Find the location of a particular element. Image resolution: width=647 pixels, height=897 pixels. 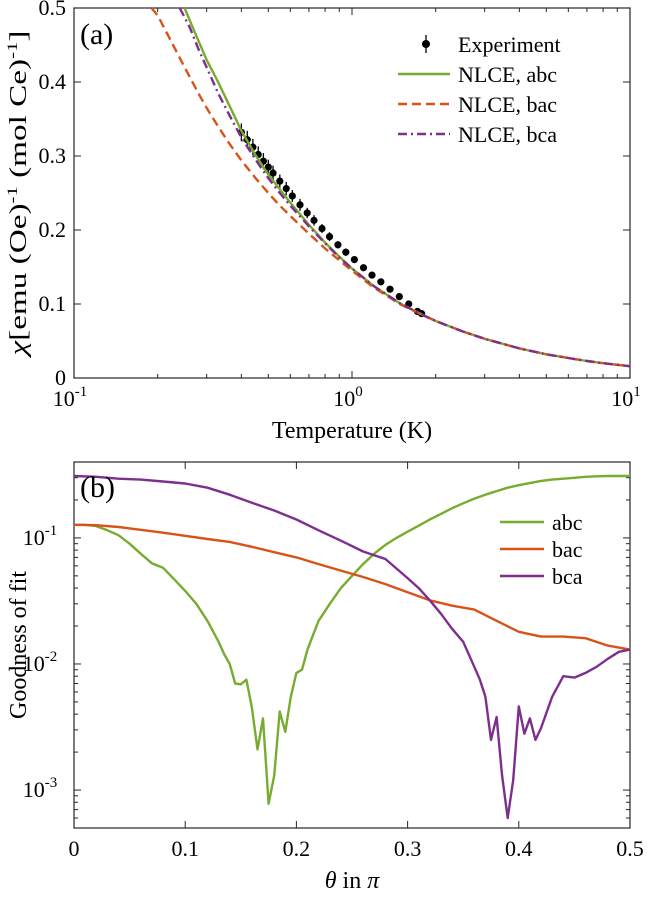

panel-a-ytick-label: 0.5 is located at coordinates (53, 10).